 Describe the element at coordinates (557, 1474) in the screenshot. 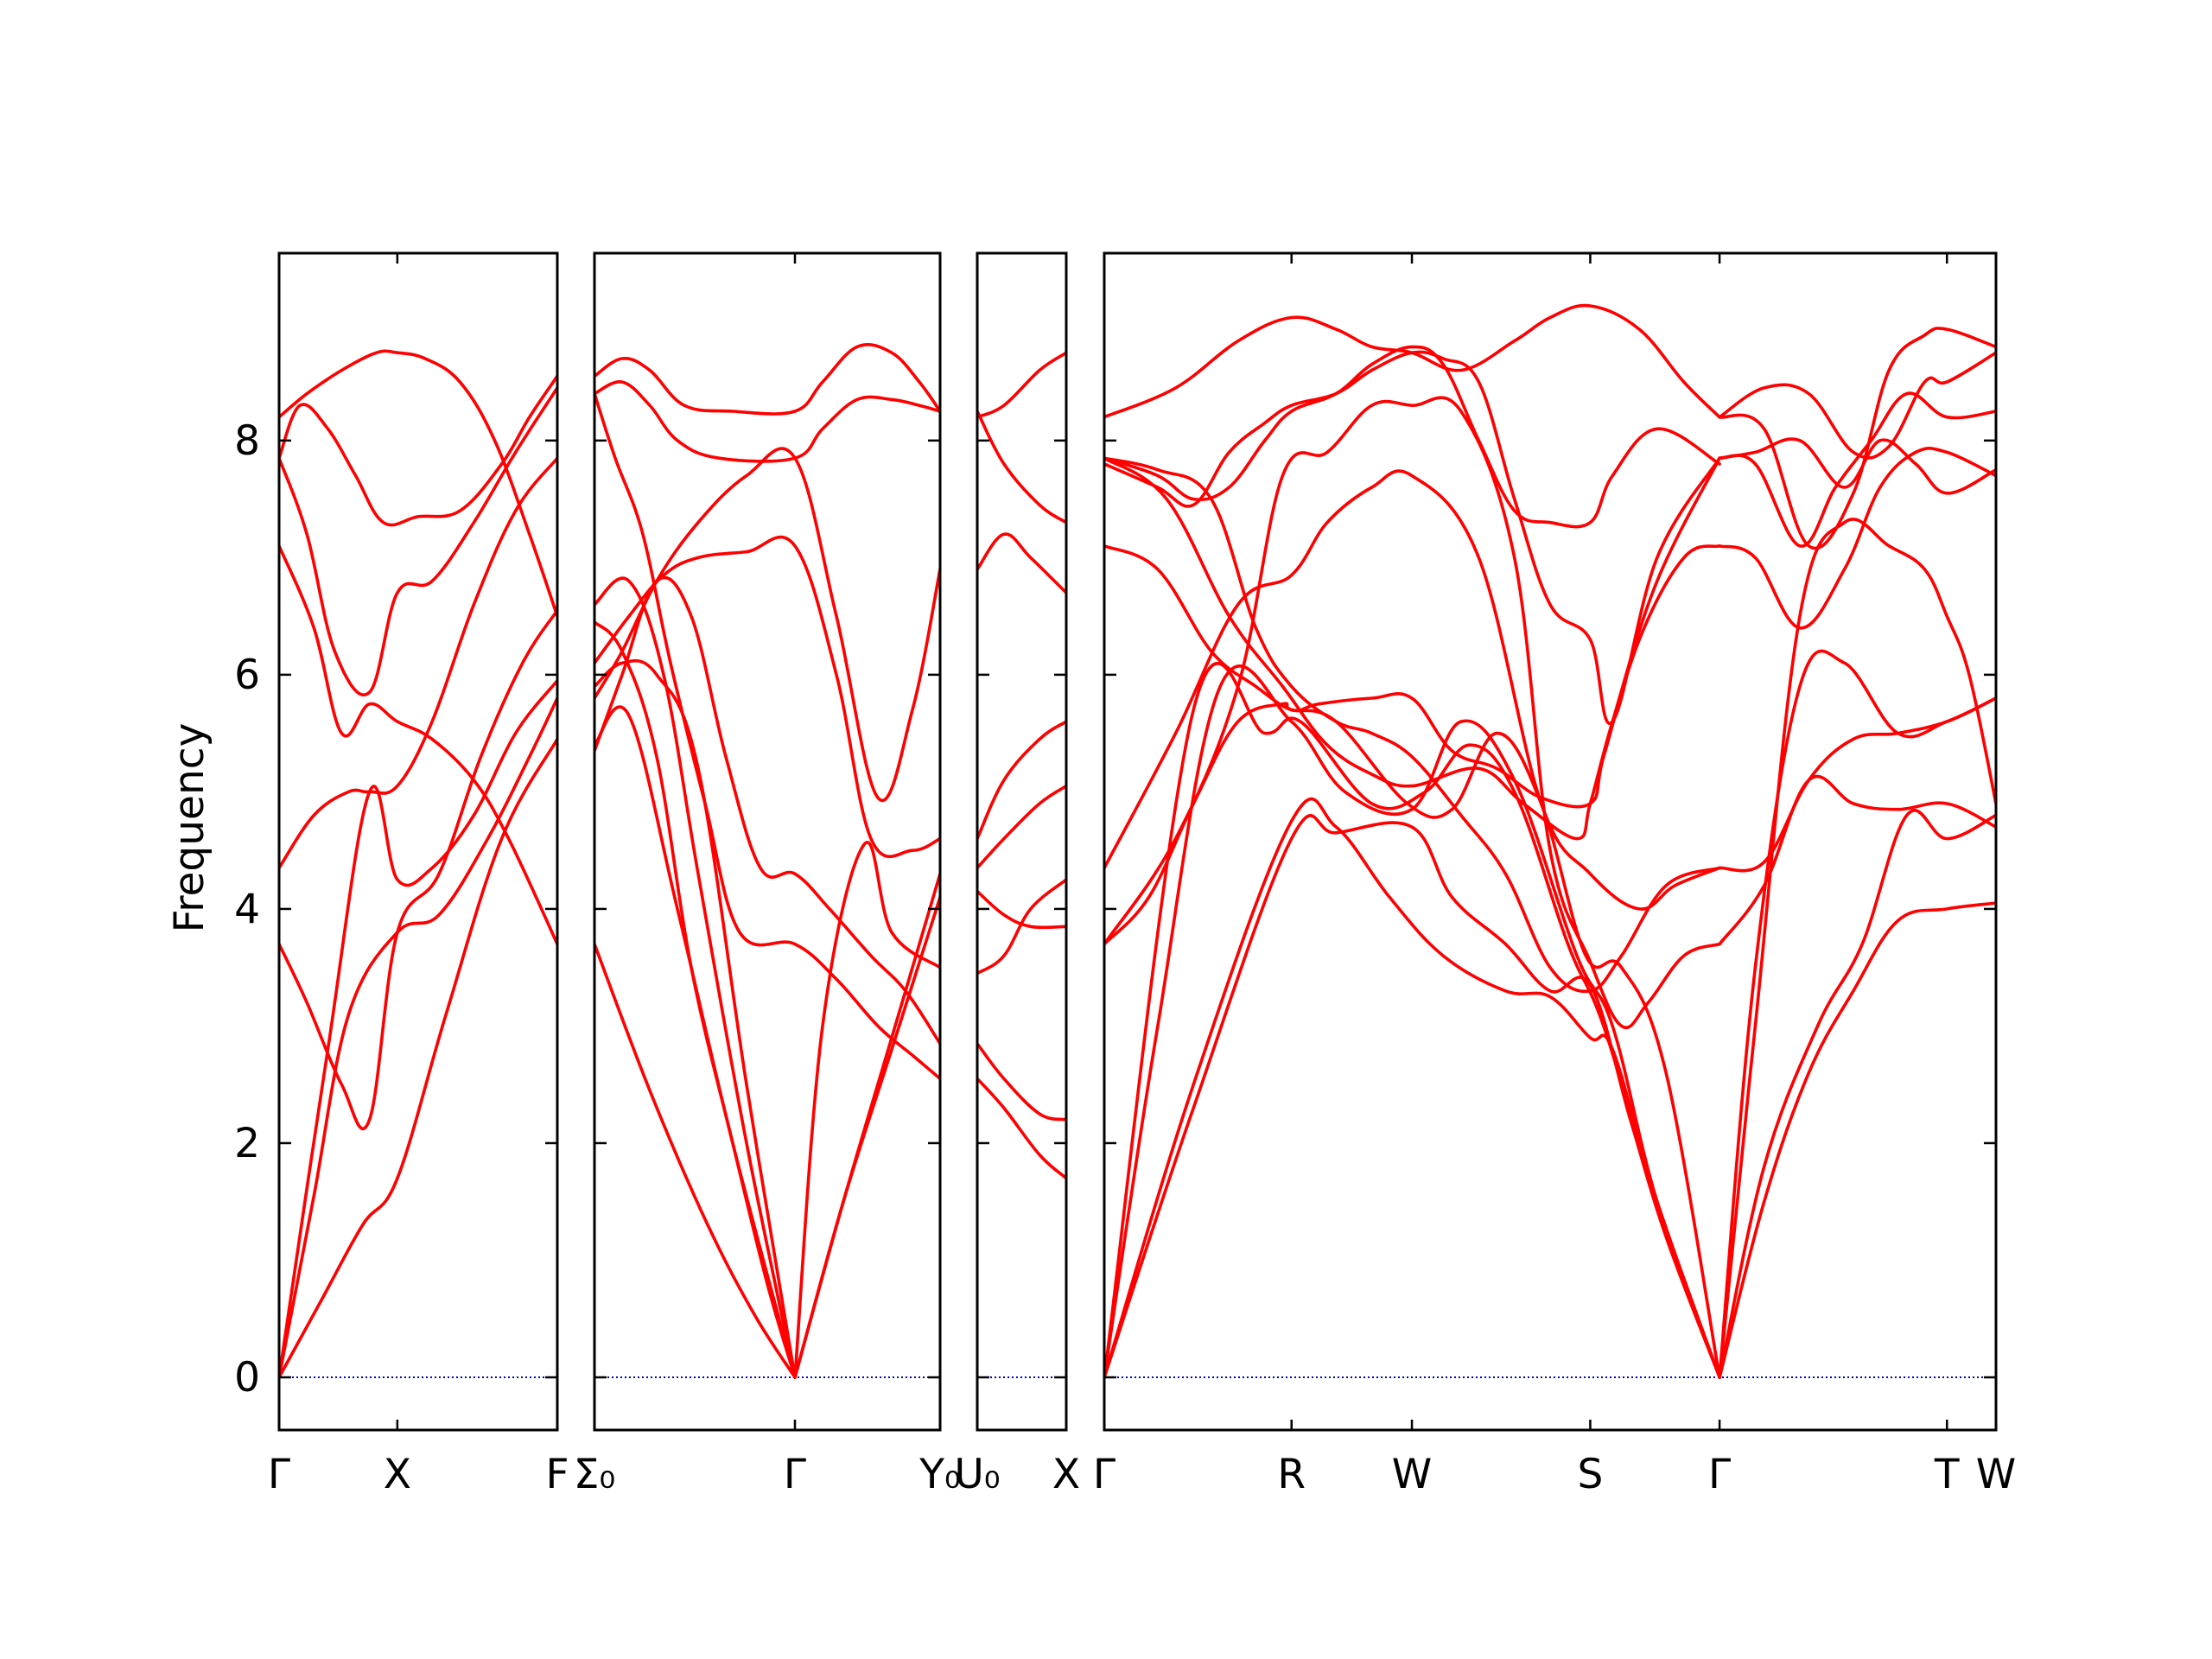

I see `x-tick-label: F` at that location.